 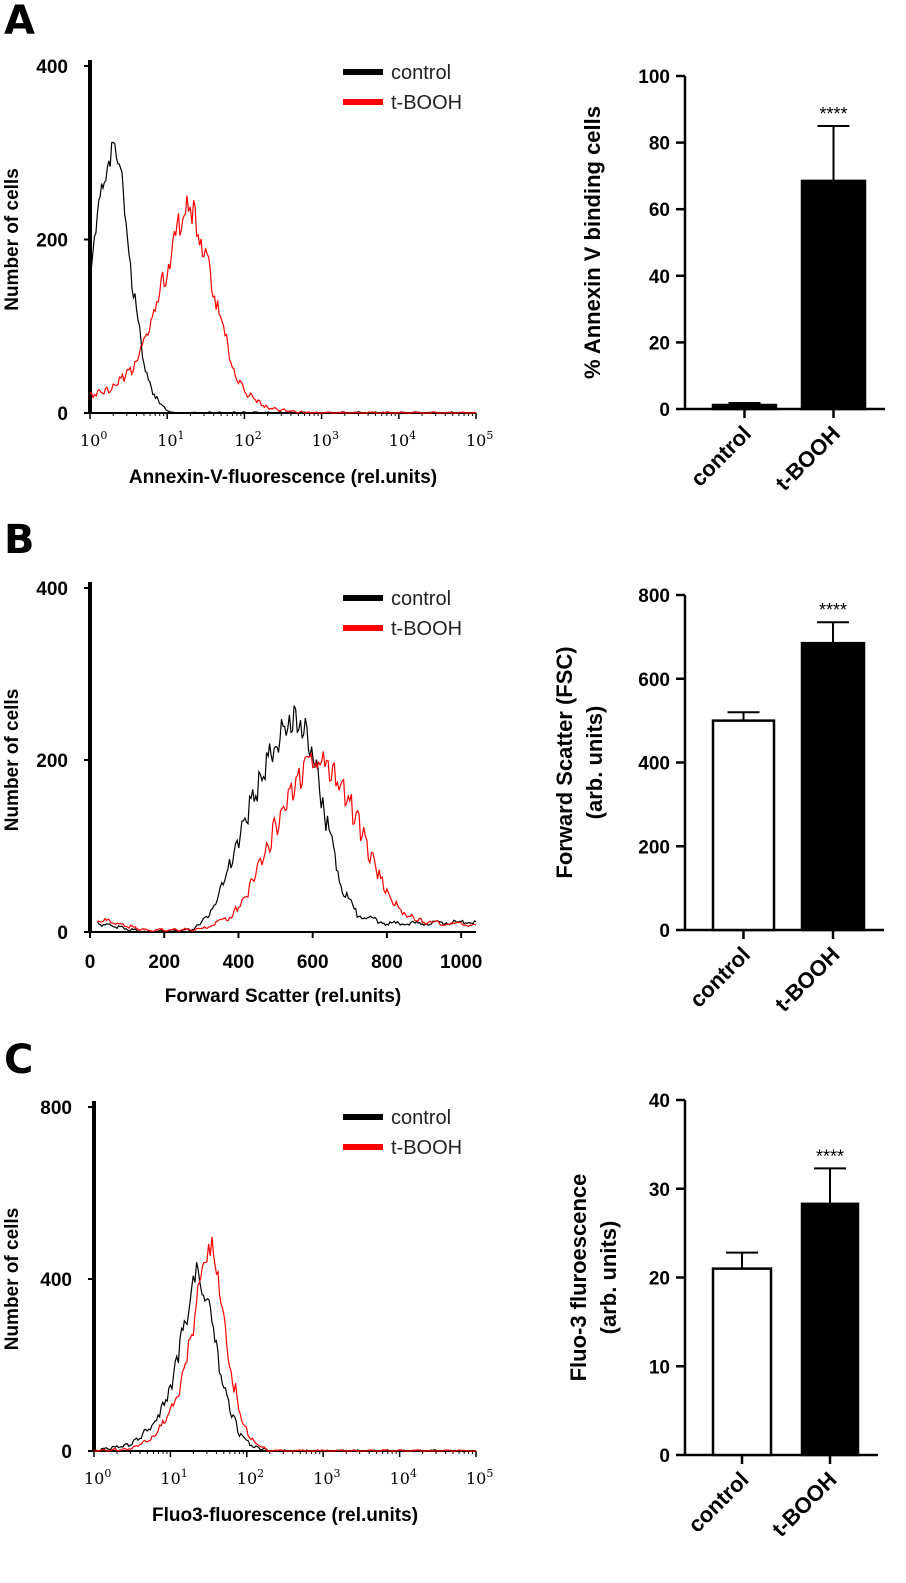 I want to click on y-axis-title: % Annexin V binding cells, so click(x=592, y=242).